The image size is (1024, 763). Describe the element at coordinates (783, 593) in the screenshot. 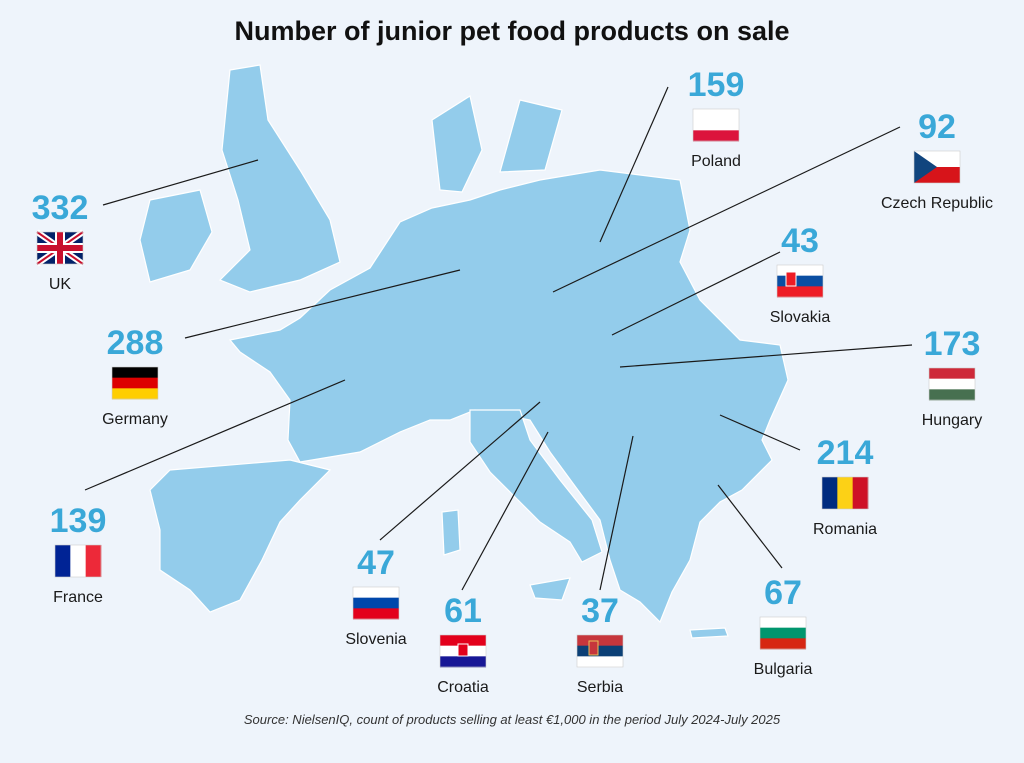

I see `country-value: 67` at that location.